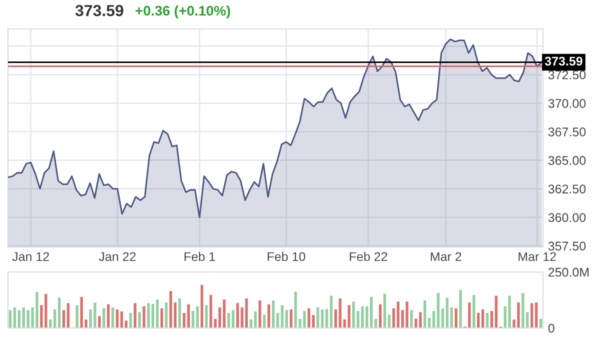 The height and width of the screenshot is (341, 600). Describe the element at coordinates (30, 257) in the screenshot. I see `x-tick-label: Jan 12` at that location.